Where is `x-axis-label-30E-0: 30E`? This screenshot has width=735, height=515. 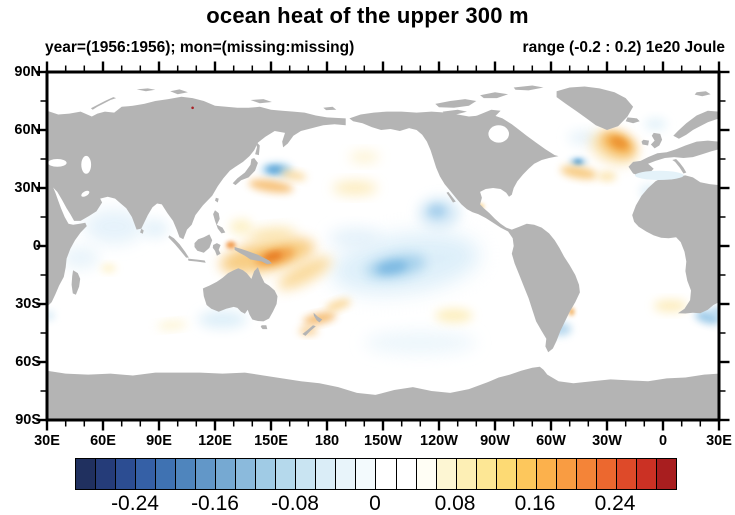
x-axis-label-30E-0: 30E is located at coordinates (47, 441).